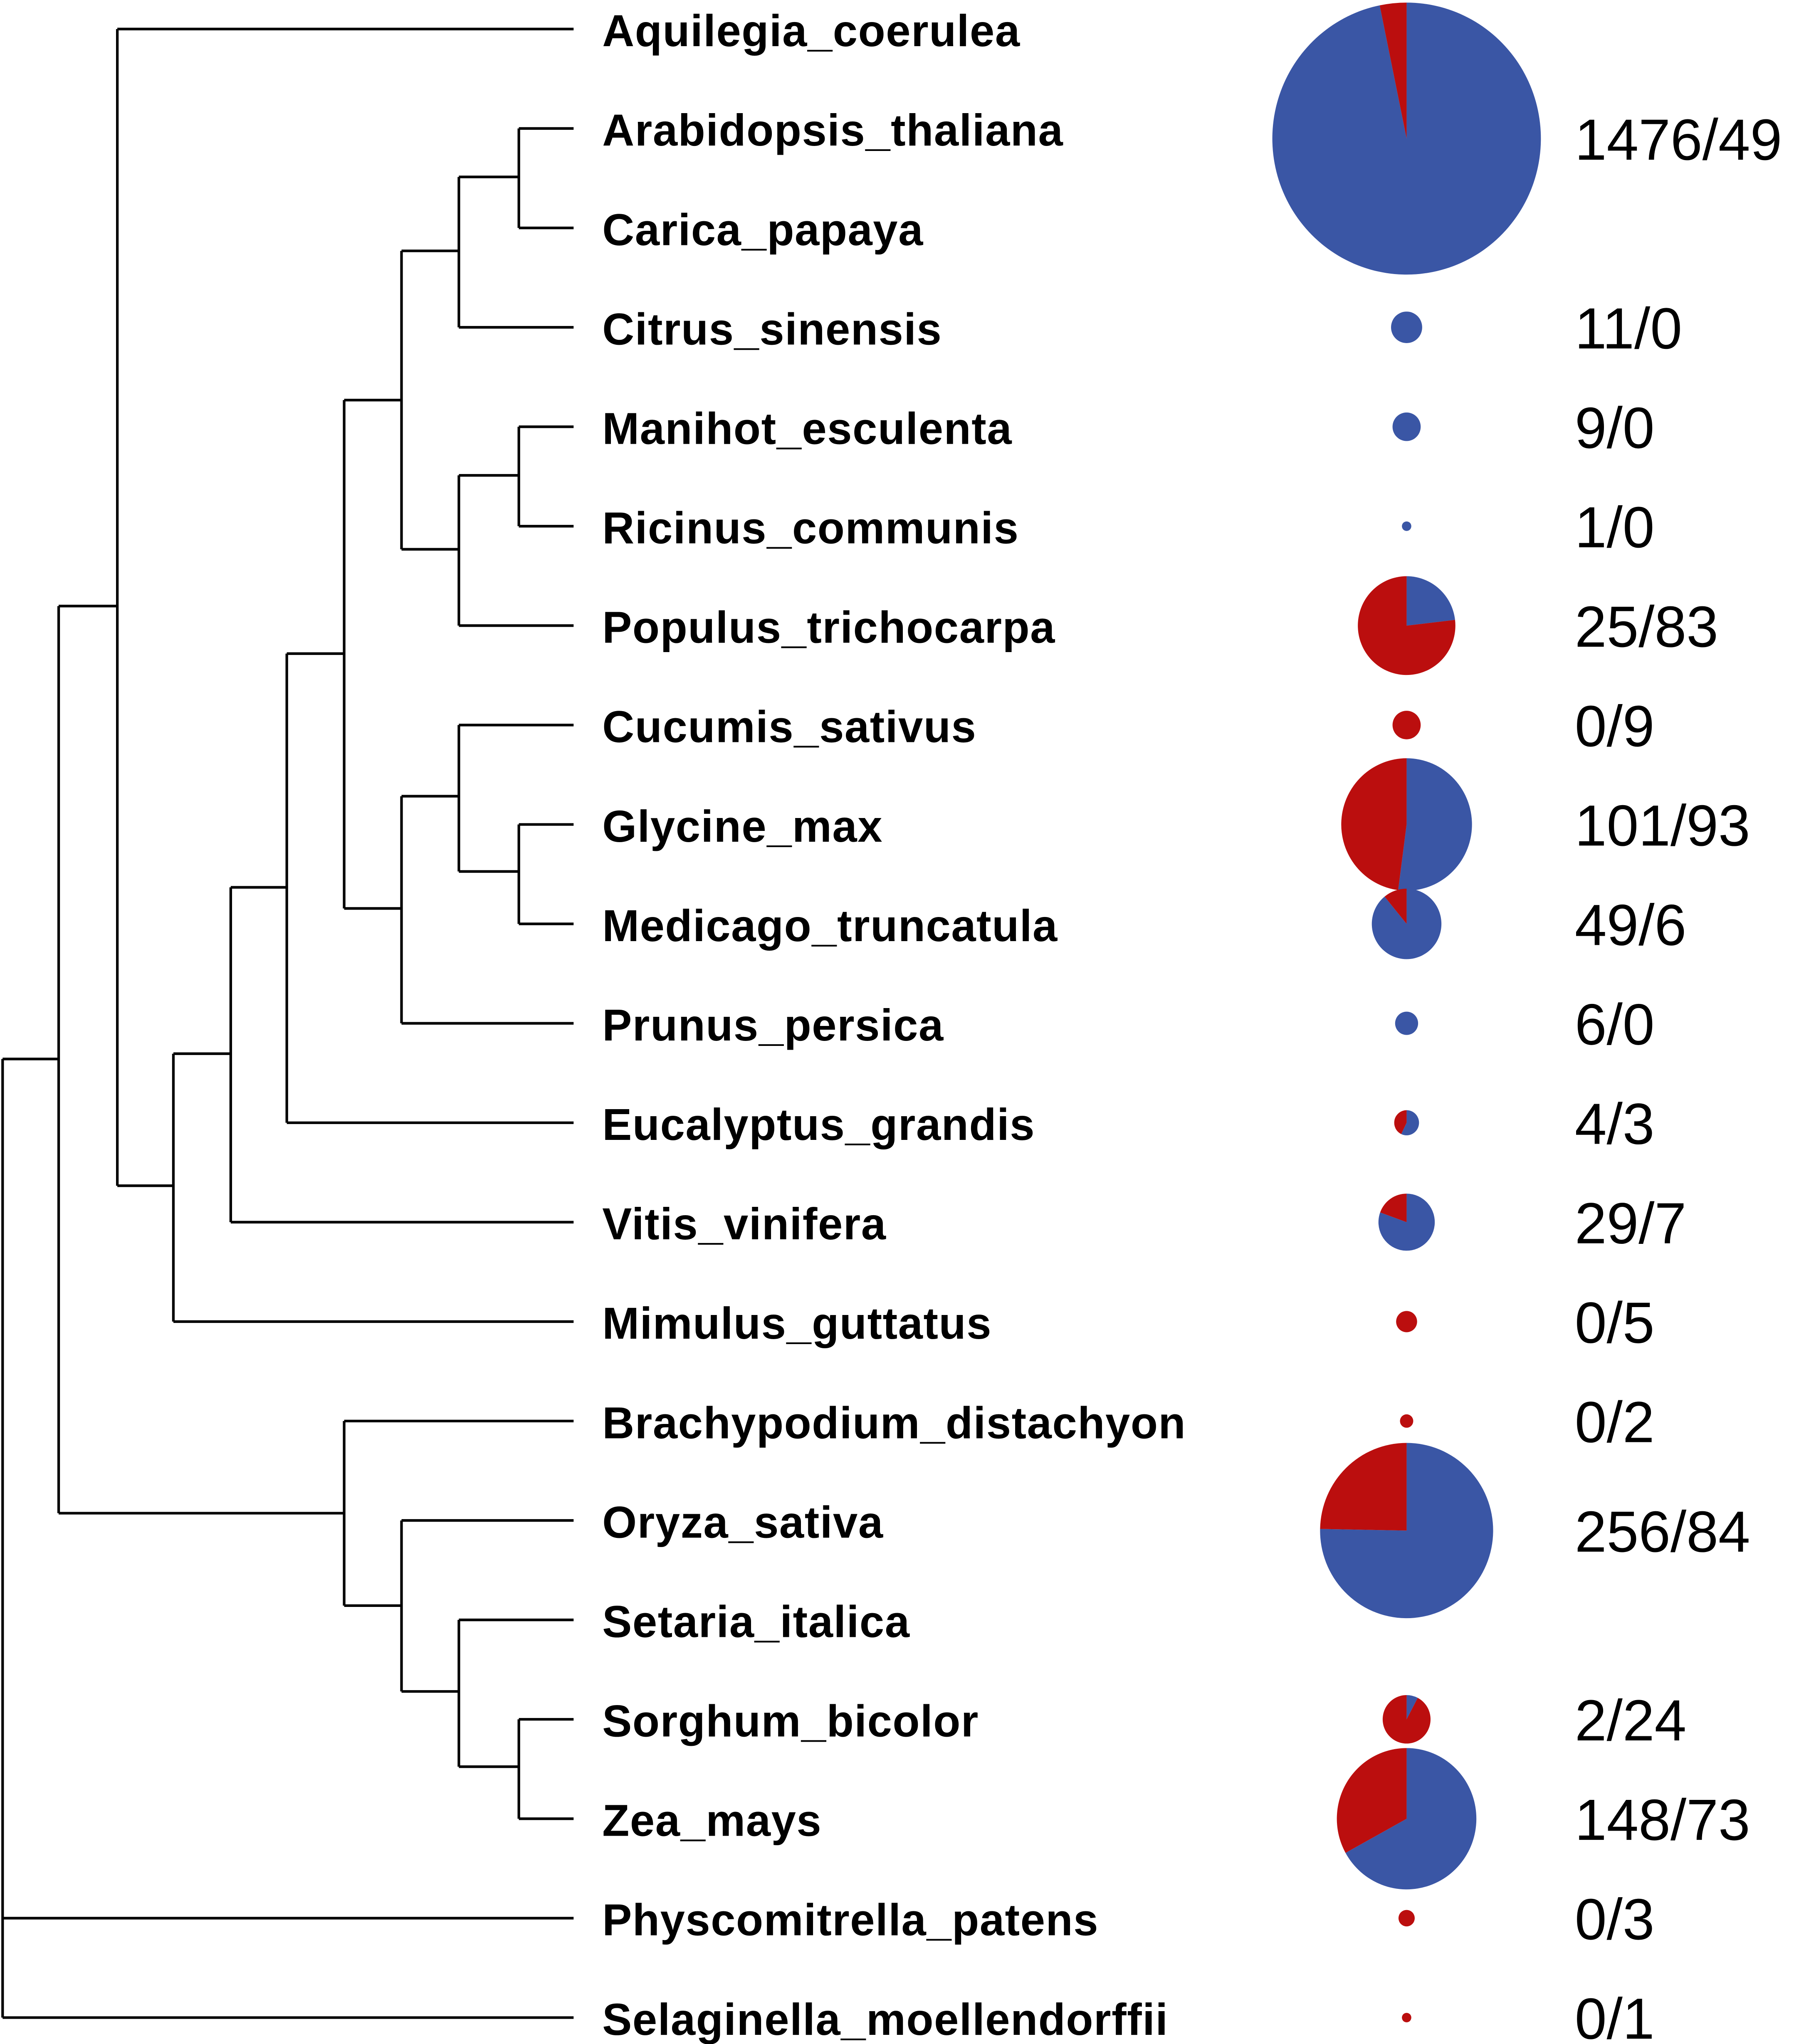 Image resolution: width=1799 pixels, height=2044 pixels. I want to click on count-label: 29/7, so click(1630, 1223).